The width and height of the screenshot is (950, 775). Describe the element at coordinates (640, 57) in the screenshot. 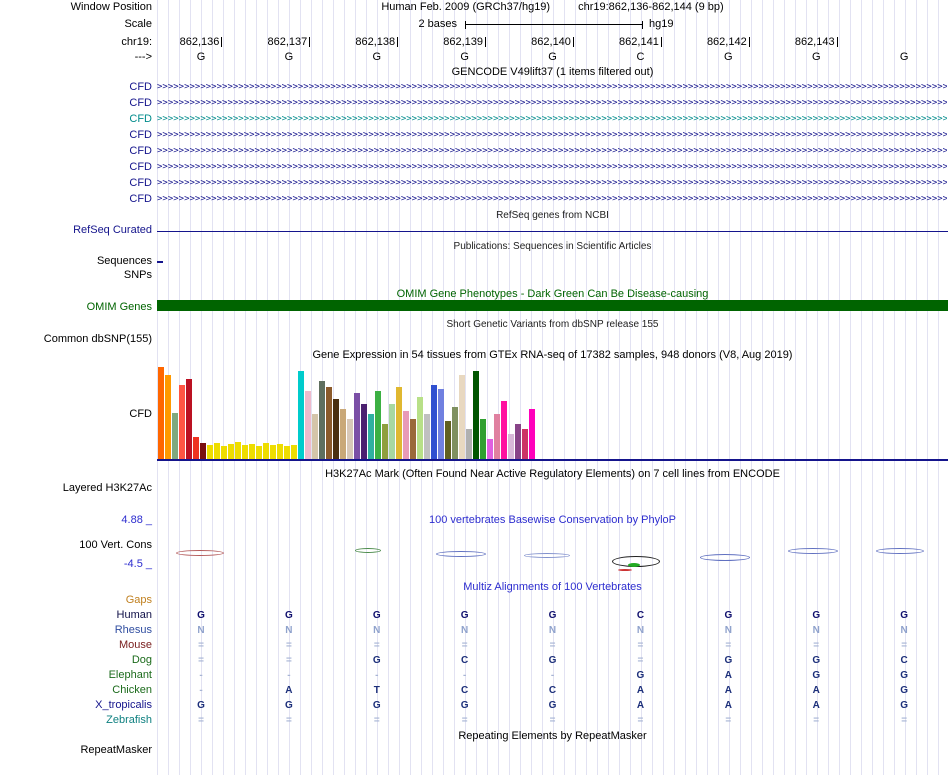

I see `ruler-base: C` at that location.